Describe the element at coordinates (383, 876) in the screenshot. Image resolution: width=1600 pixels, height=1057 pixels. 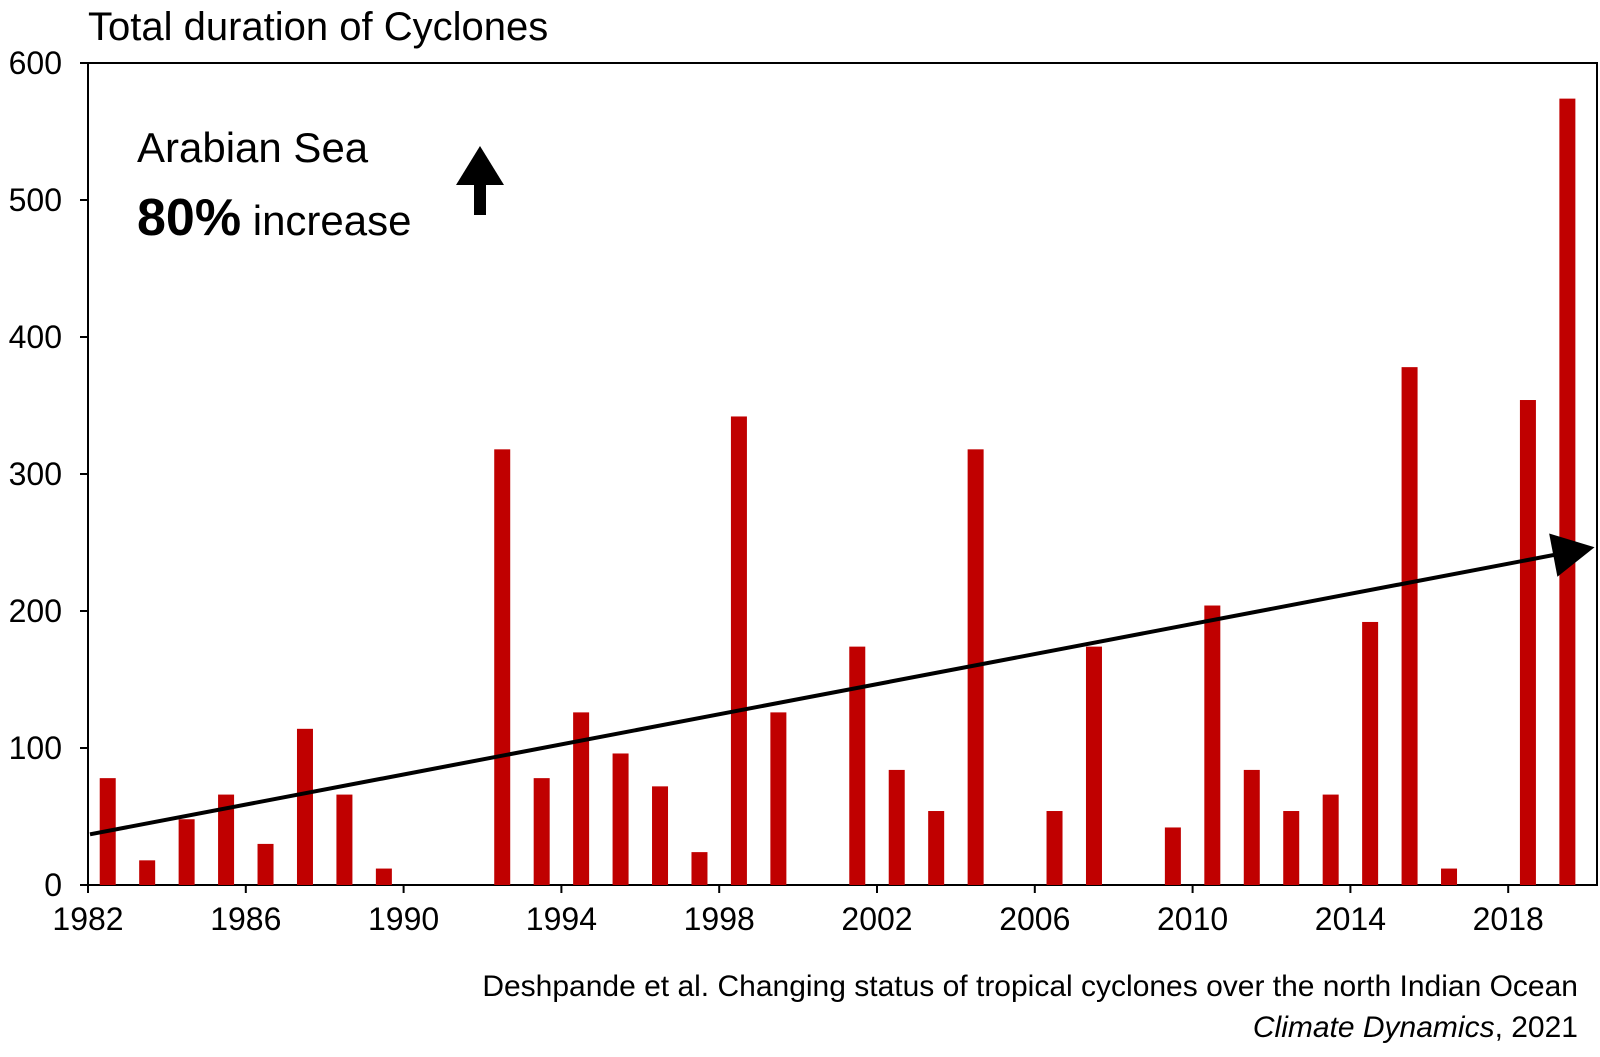
I see `bar-1989` at that location.